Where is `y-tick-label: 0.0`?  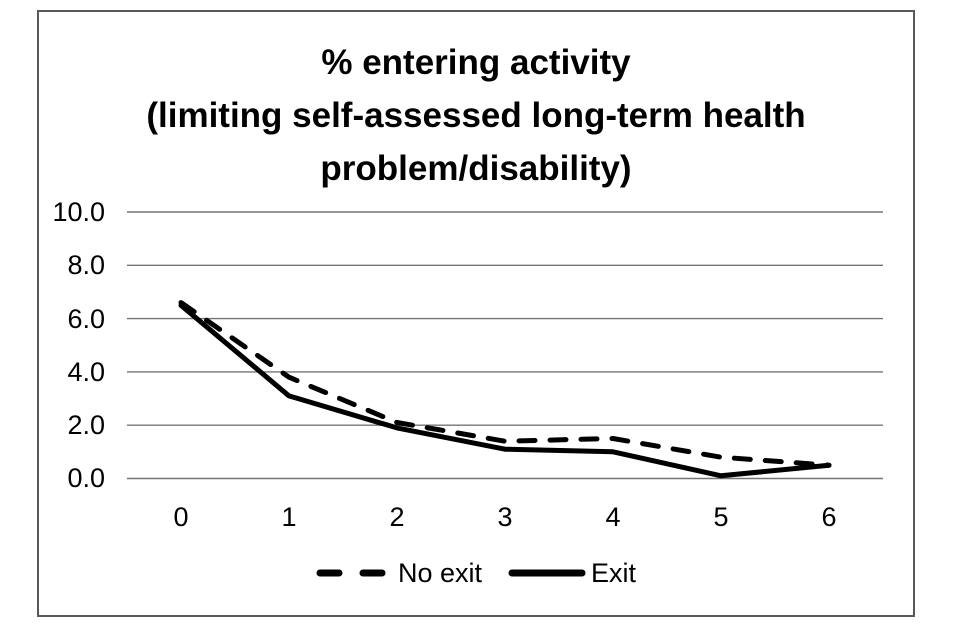 y-tick-label: 0.0 is located at coordinates (86, 478).